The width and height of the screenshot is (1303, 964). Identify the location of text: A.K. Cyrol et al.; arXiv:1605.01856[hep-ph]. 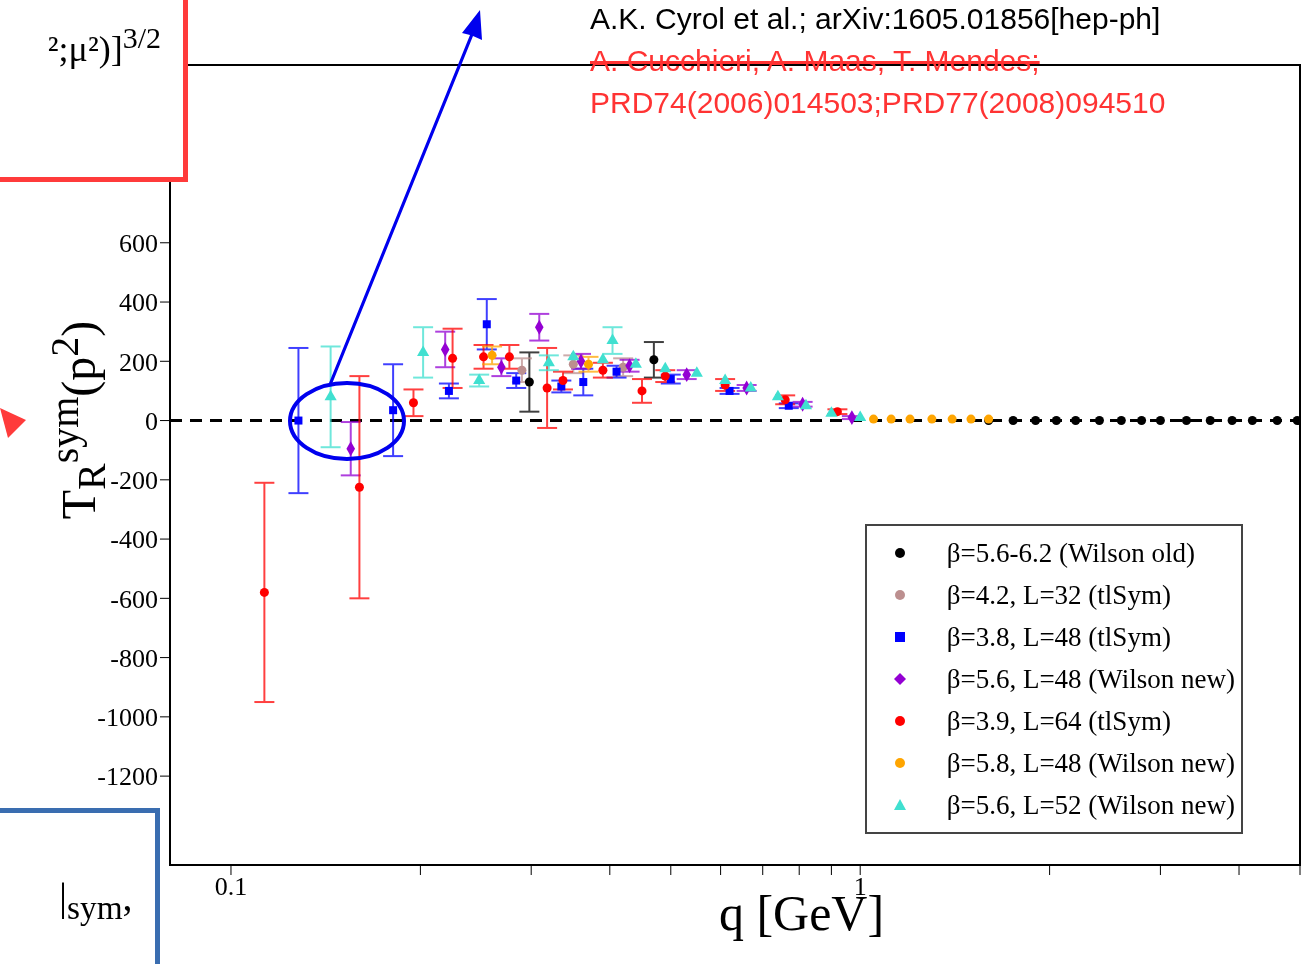
(875, 19).